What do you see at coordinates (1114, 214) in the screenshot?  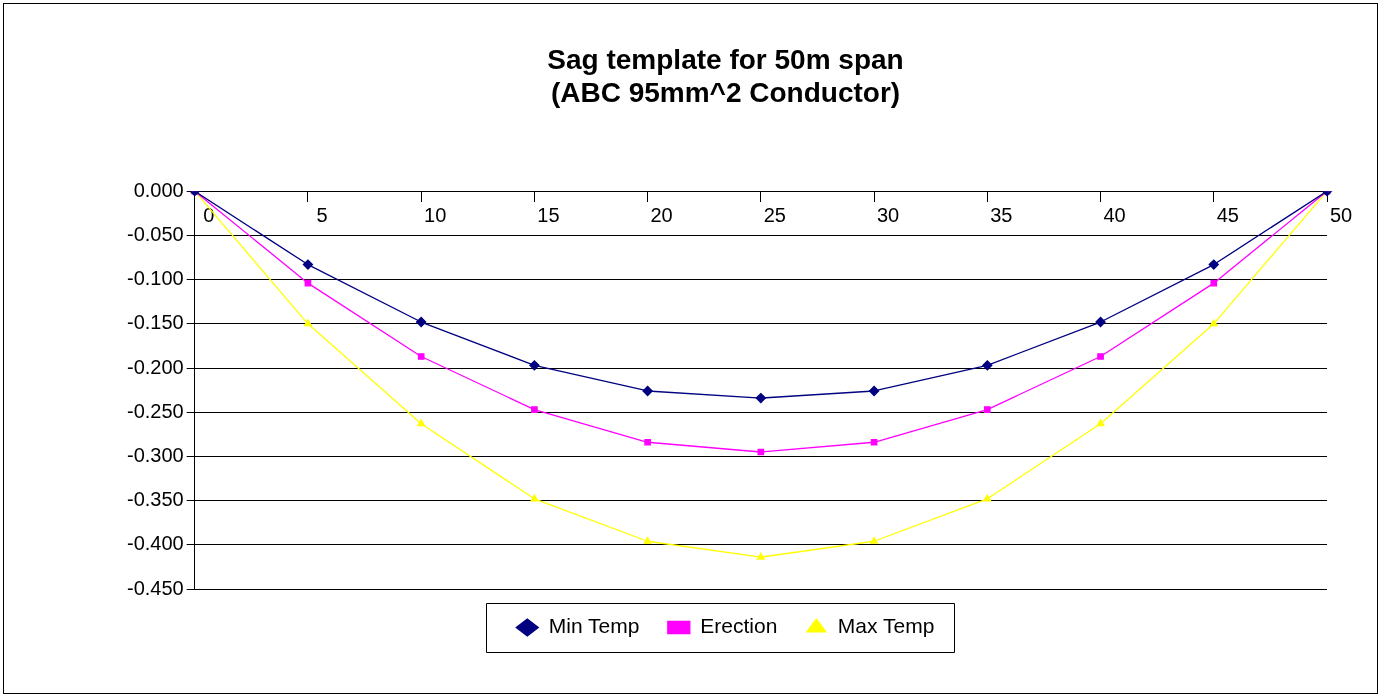 I see `x-tick-label: 40` at bounding box center [1114, 214].